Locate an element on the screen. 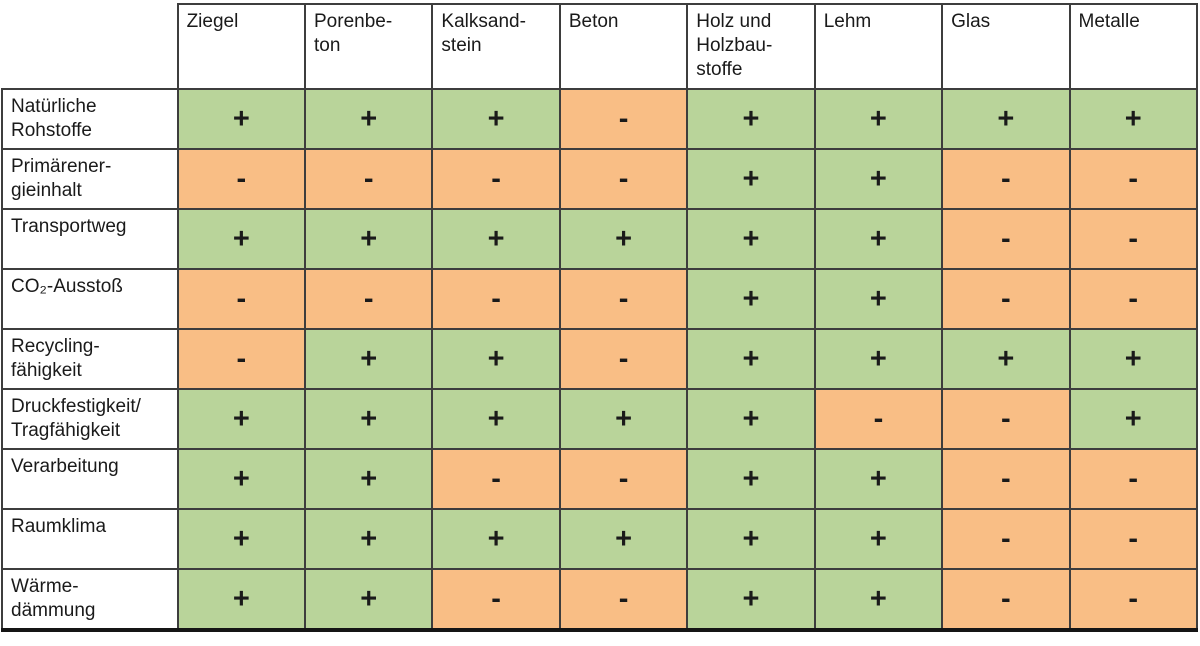 This screenshot has width=1200, height=646. table-row: Wärme- dämmung + + - - + + - - is located at coordinates (600, 599).